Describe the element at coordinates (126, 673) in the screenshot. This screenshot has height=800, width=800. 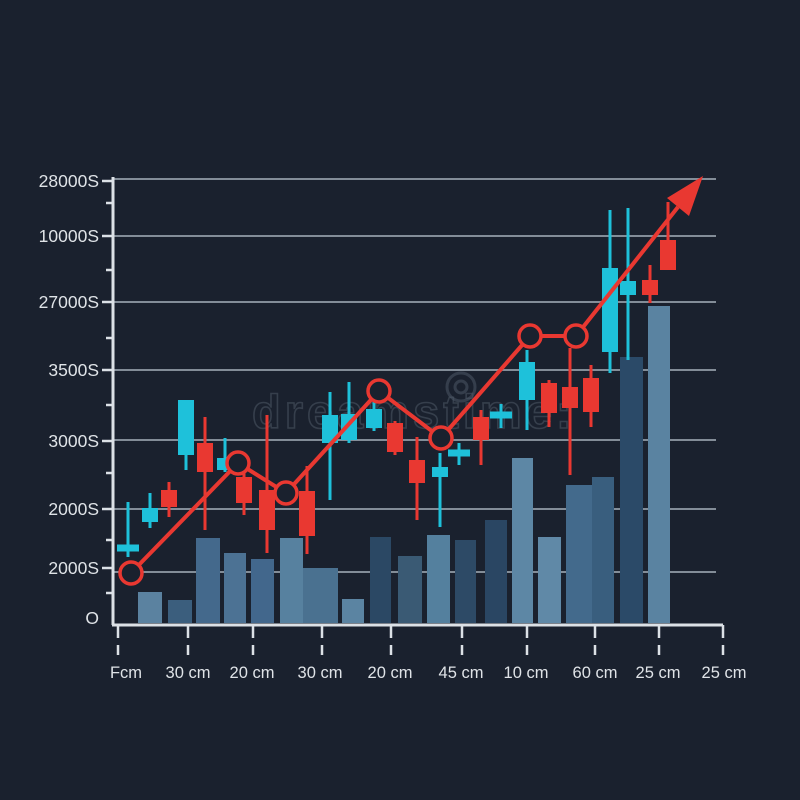
I see `x-tick-label: Fcm` at that location.